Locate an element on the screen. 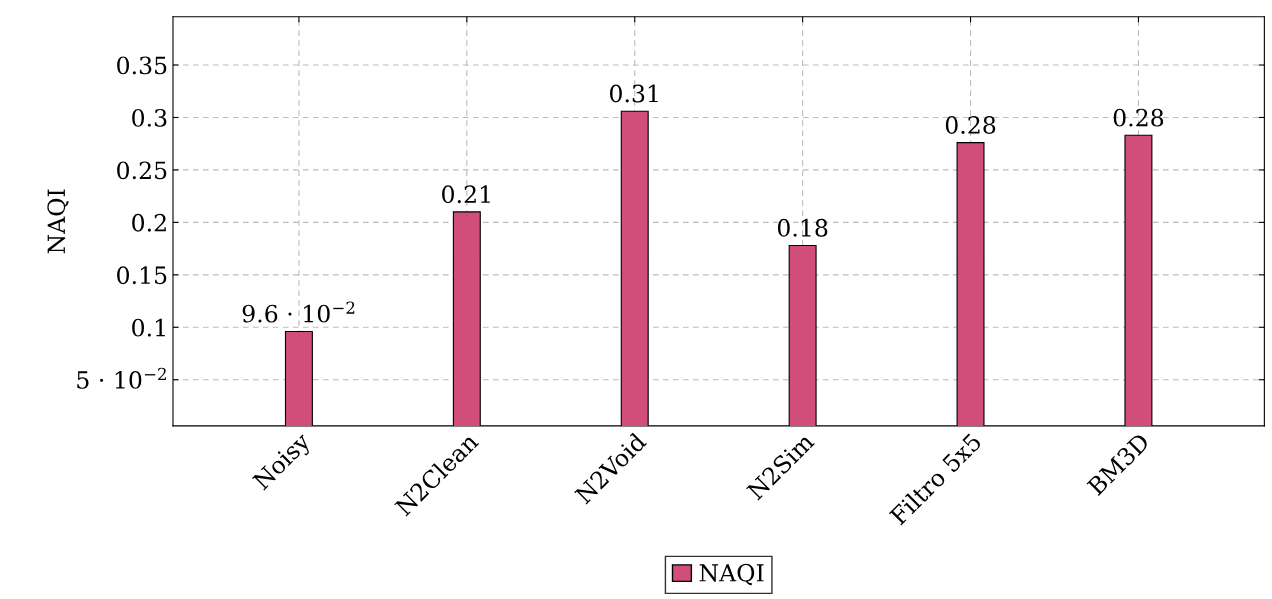  y-tick-label: 0.3 is located at coordinates (149, 117).